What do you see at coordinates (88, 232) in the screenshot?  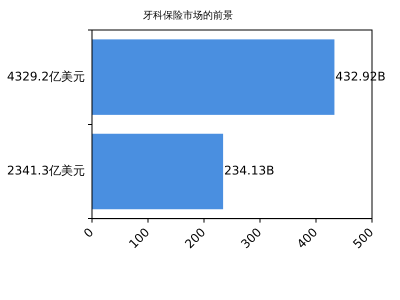 I see `x-tick-label: 0` at bounding box center [88, 232].